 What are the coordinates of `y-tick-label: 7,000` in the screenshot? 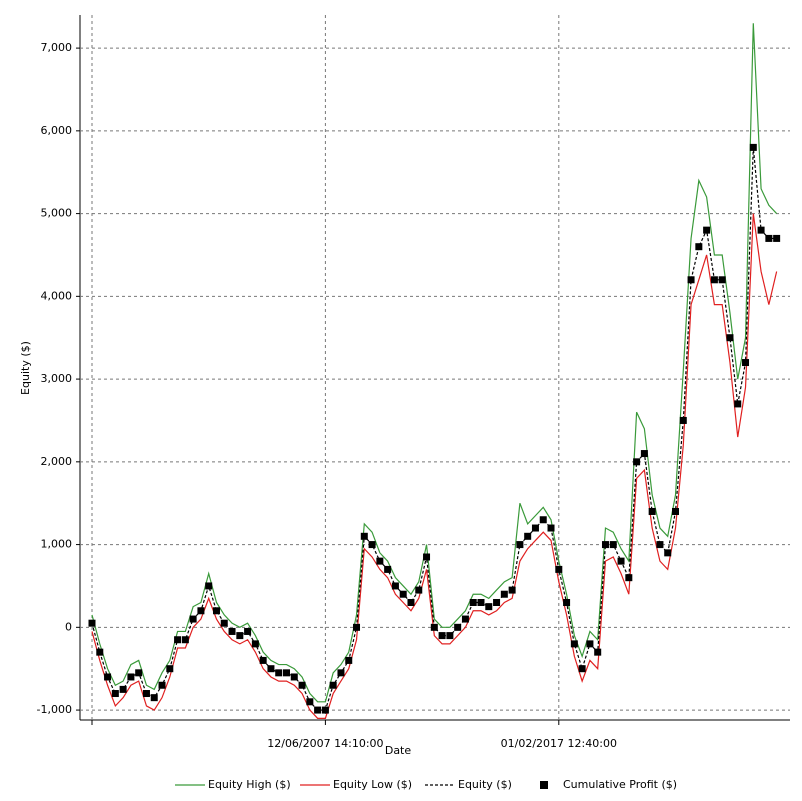 It's located at (57, 47).